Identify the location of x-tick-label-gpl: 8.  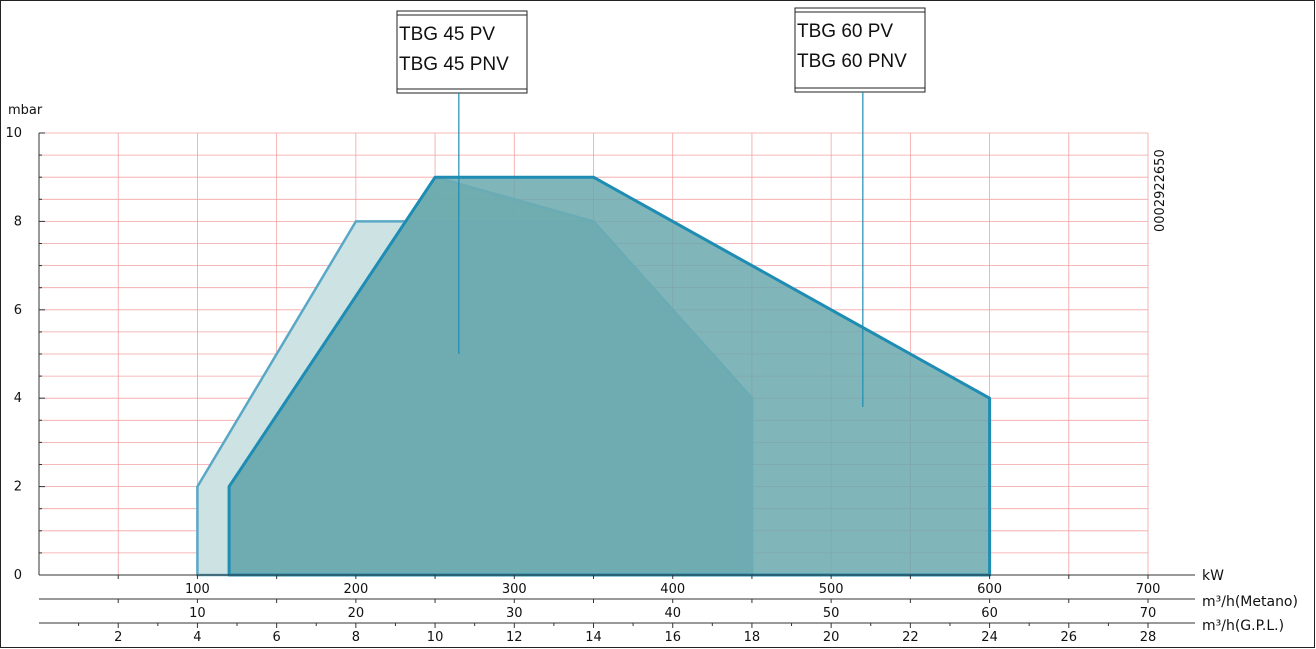
(356, 637).